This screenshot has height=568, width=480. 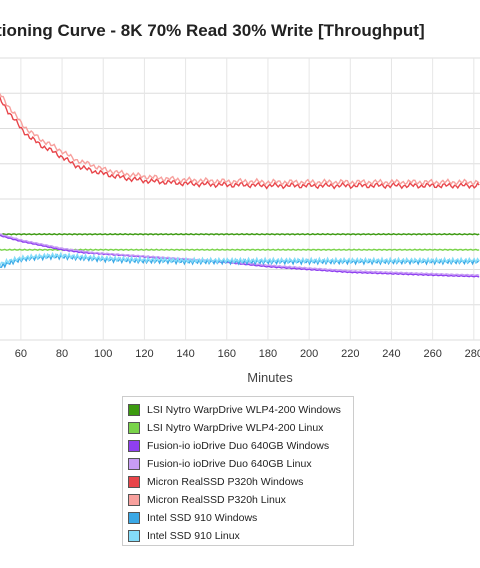 I want to click on x-tick-label: 140, so click(x=185, y=354).